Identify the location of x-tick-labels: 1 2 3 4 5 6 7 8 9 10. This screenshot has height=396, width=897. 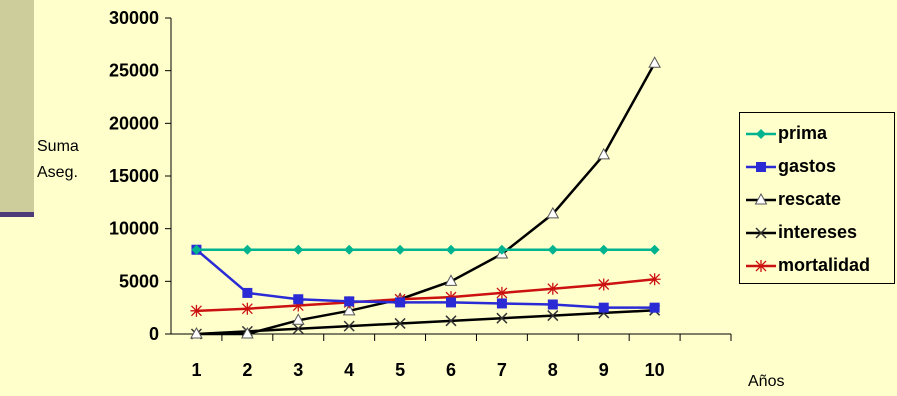
(427, 370).